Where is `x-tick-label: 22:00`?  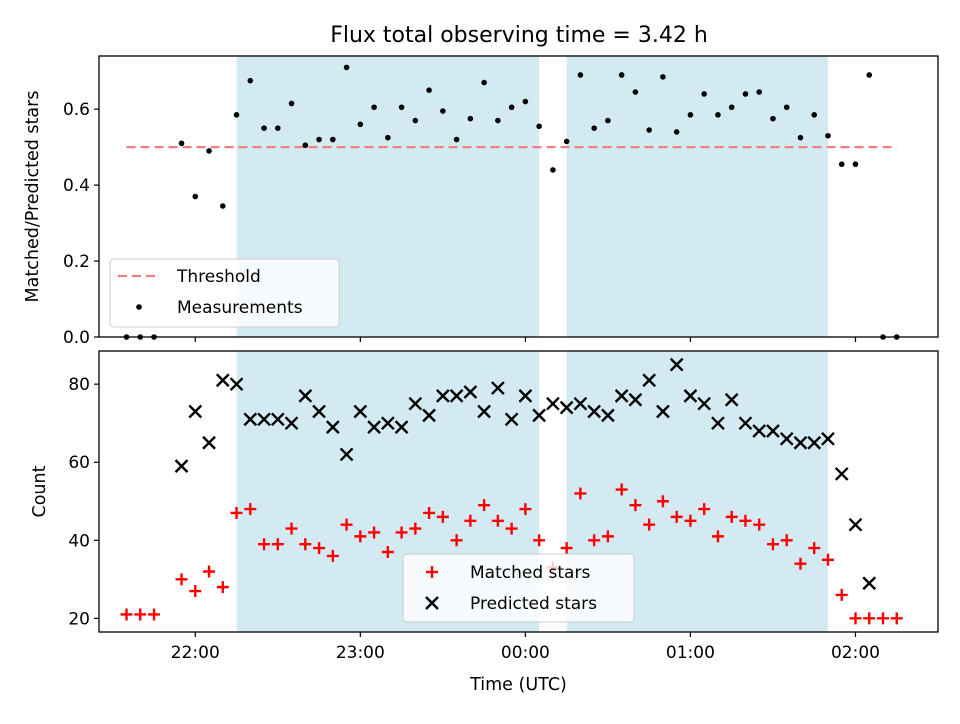 x-tick-label: 22:00 is located at coordinates (195, 653).